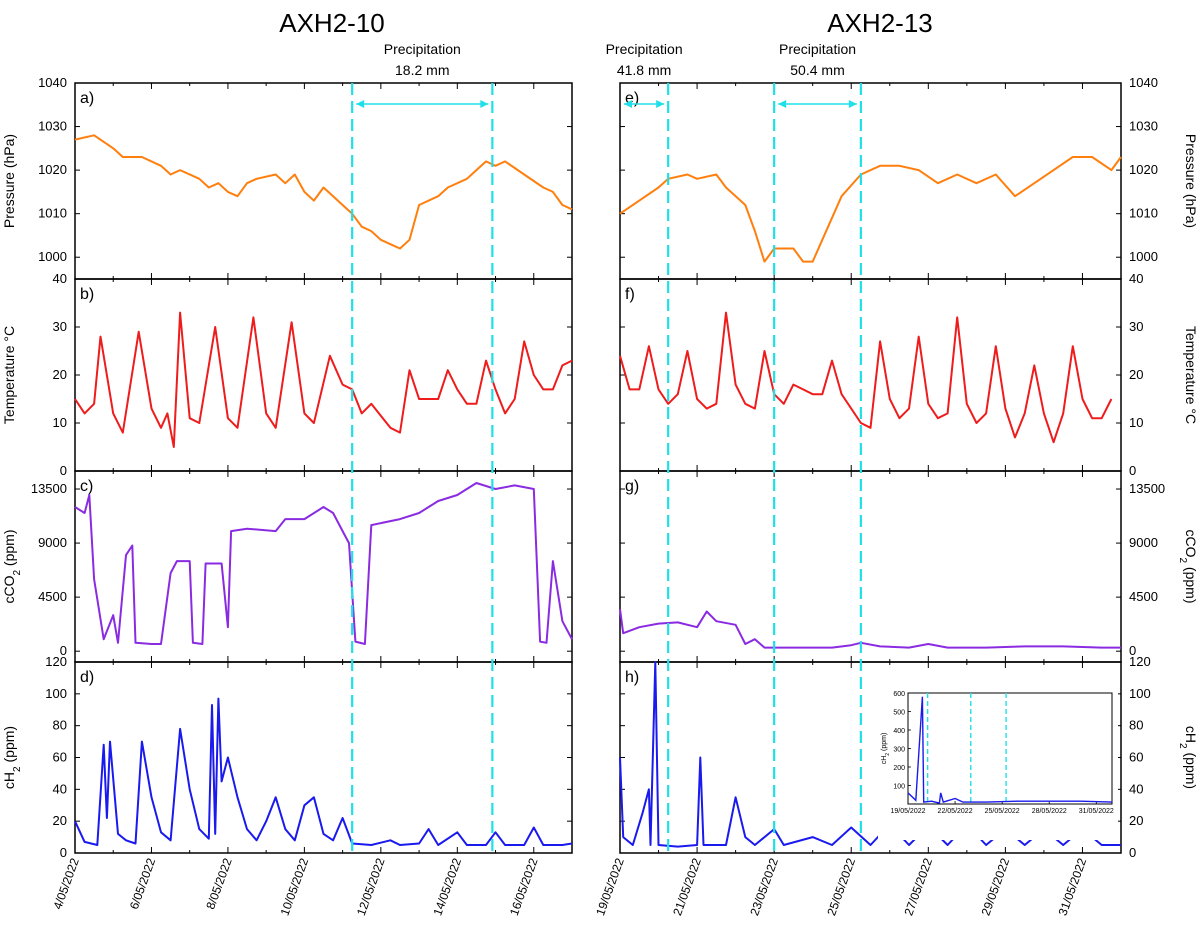 This screenshot has width=1200, height=937. I want to click on x-tick-label: 6/05/2022, so click(143, 883).